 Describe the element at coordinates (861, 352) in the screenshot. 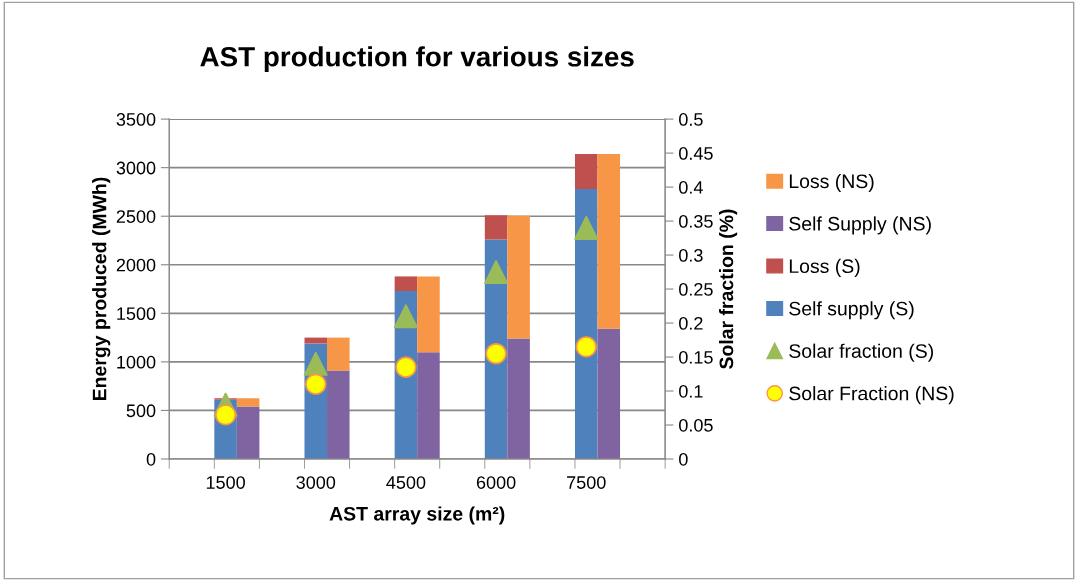

I see `legend-label: Solar fraction (S)` at that location.